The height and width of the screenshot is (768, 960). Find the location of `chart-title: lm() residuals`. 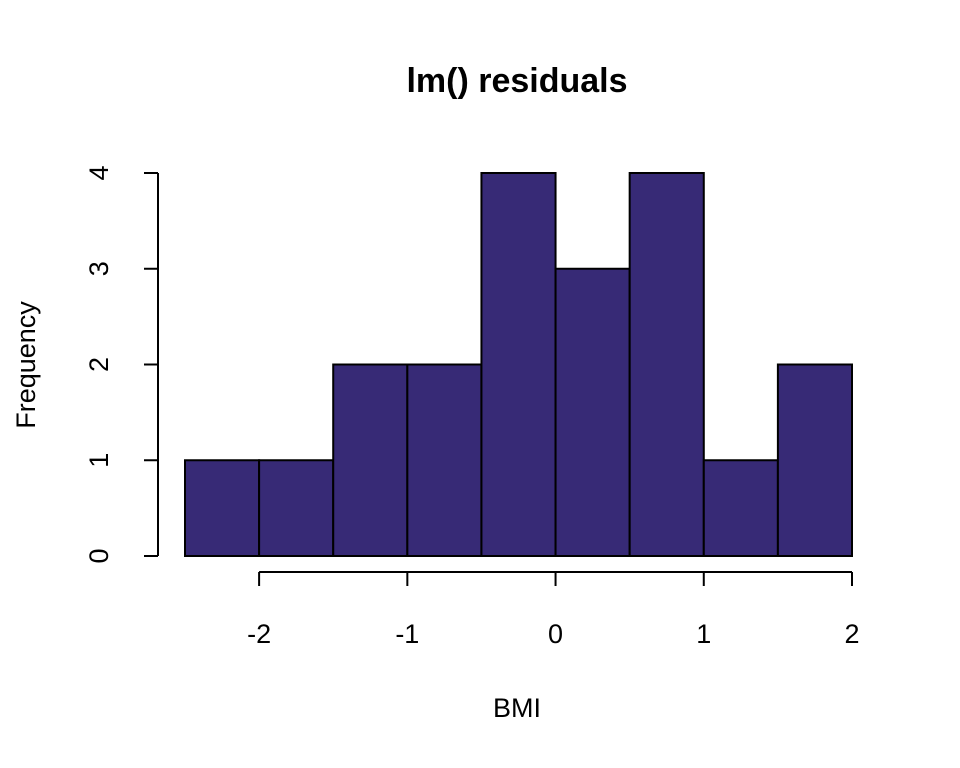

chart-title: lm() residuals is located at coordinates (516, 81).